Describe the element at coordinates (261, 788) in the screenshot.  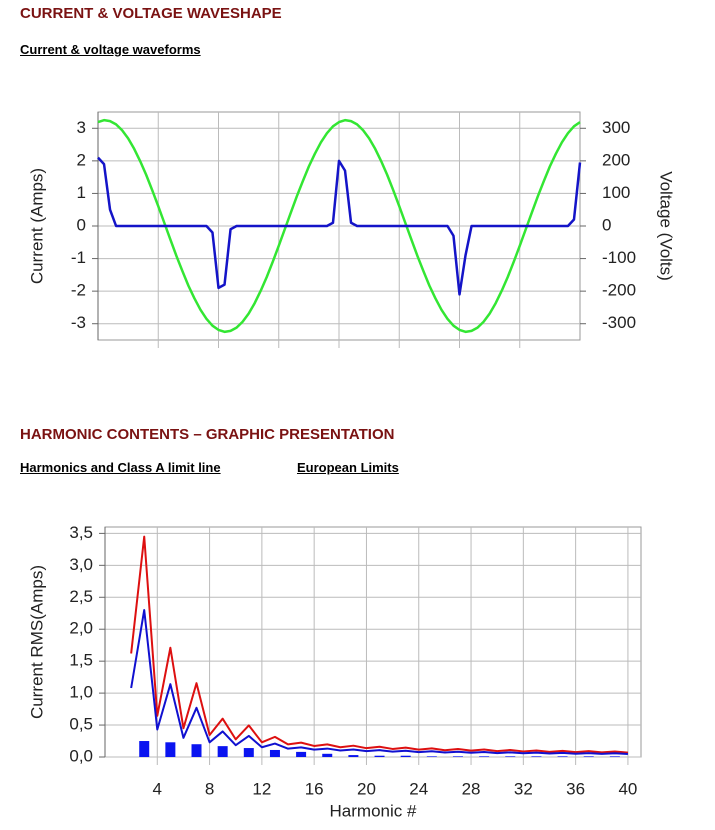
I see `x-tick-label: 12` at that location.